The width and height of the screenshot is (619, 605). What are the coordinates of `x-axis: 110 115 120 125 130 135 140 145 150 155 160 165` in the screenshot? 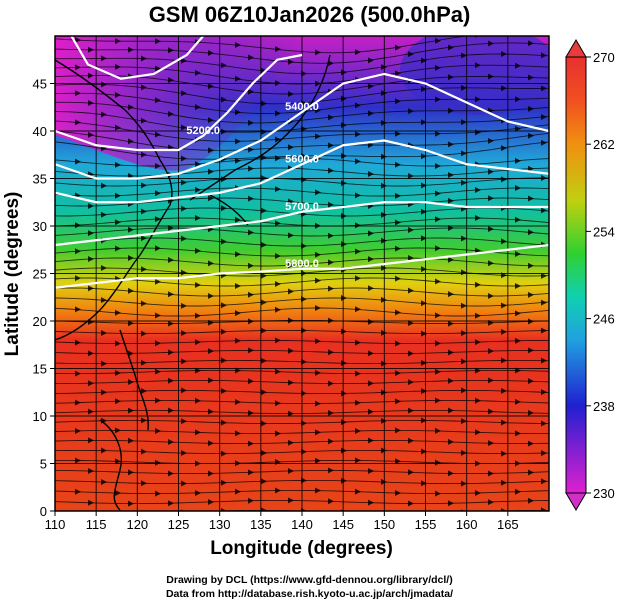 It's located at (282, 521).